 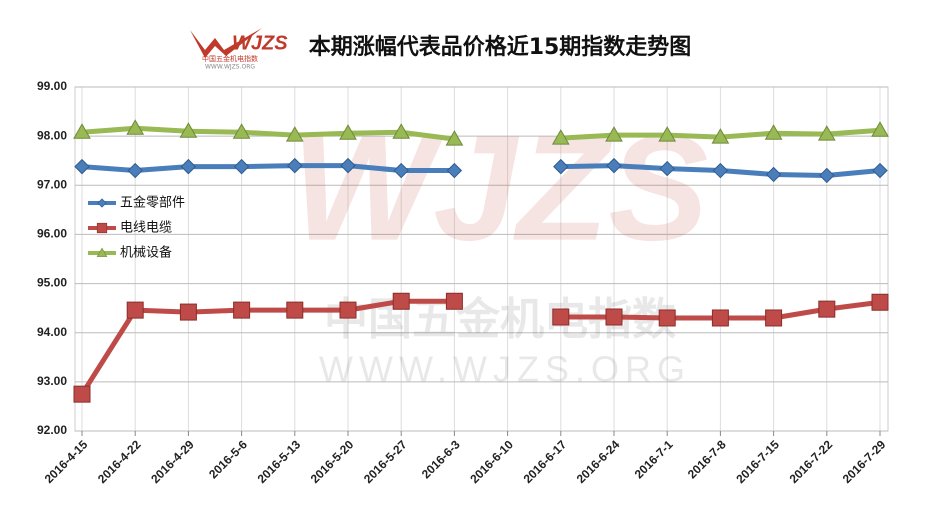 What do you see at coordinates (811, 461) in the screenshot?
I see `x-tick-label: 2016-7-22` at bounding box center [811, 461].